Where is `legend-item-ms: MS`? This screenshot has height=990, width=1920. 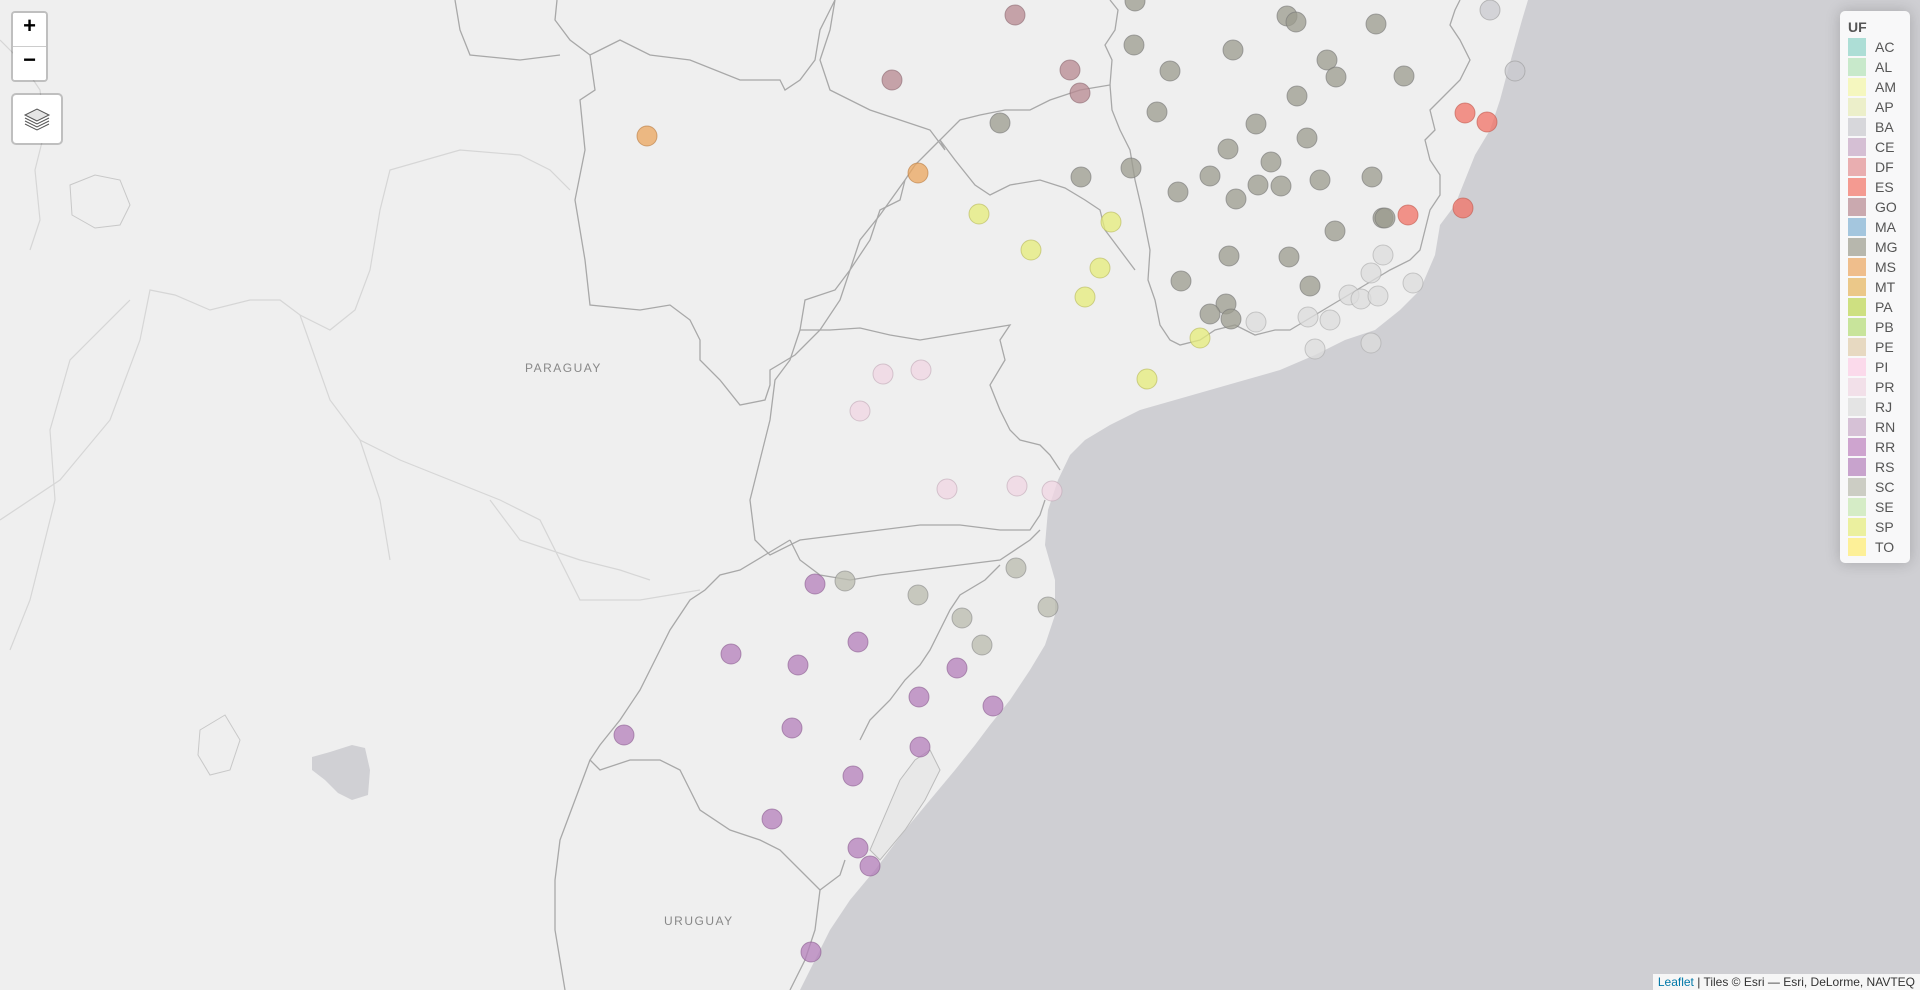
legend-item-ms: MS is located at coordinates (1875, 267).